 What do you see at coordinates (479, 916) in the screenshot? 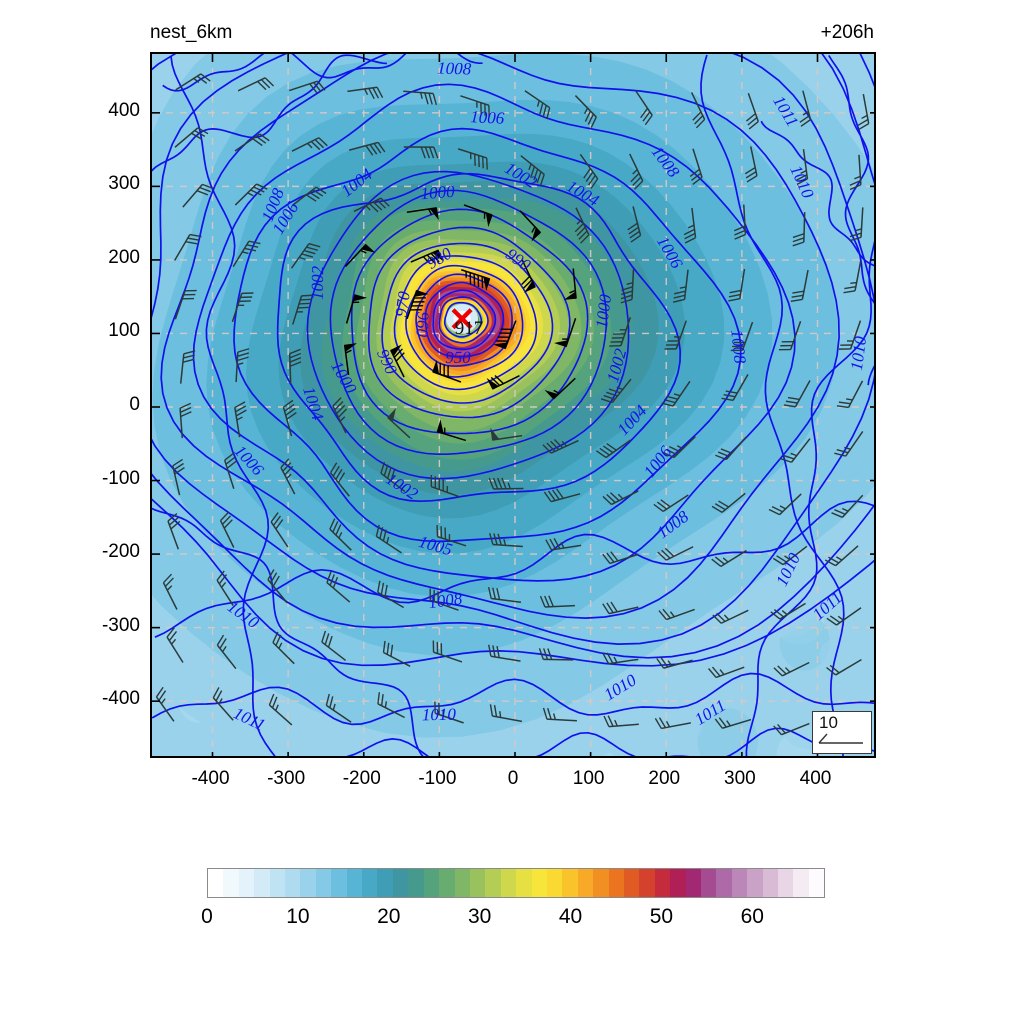
I see `colorbar-tick-label: 30` at bounding box center [479, 916].